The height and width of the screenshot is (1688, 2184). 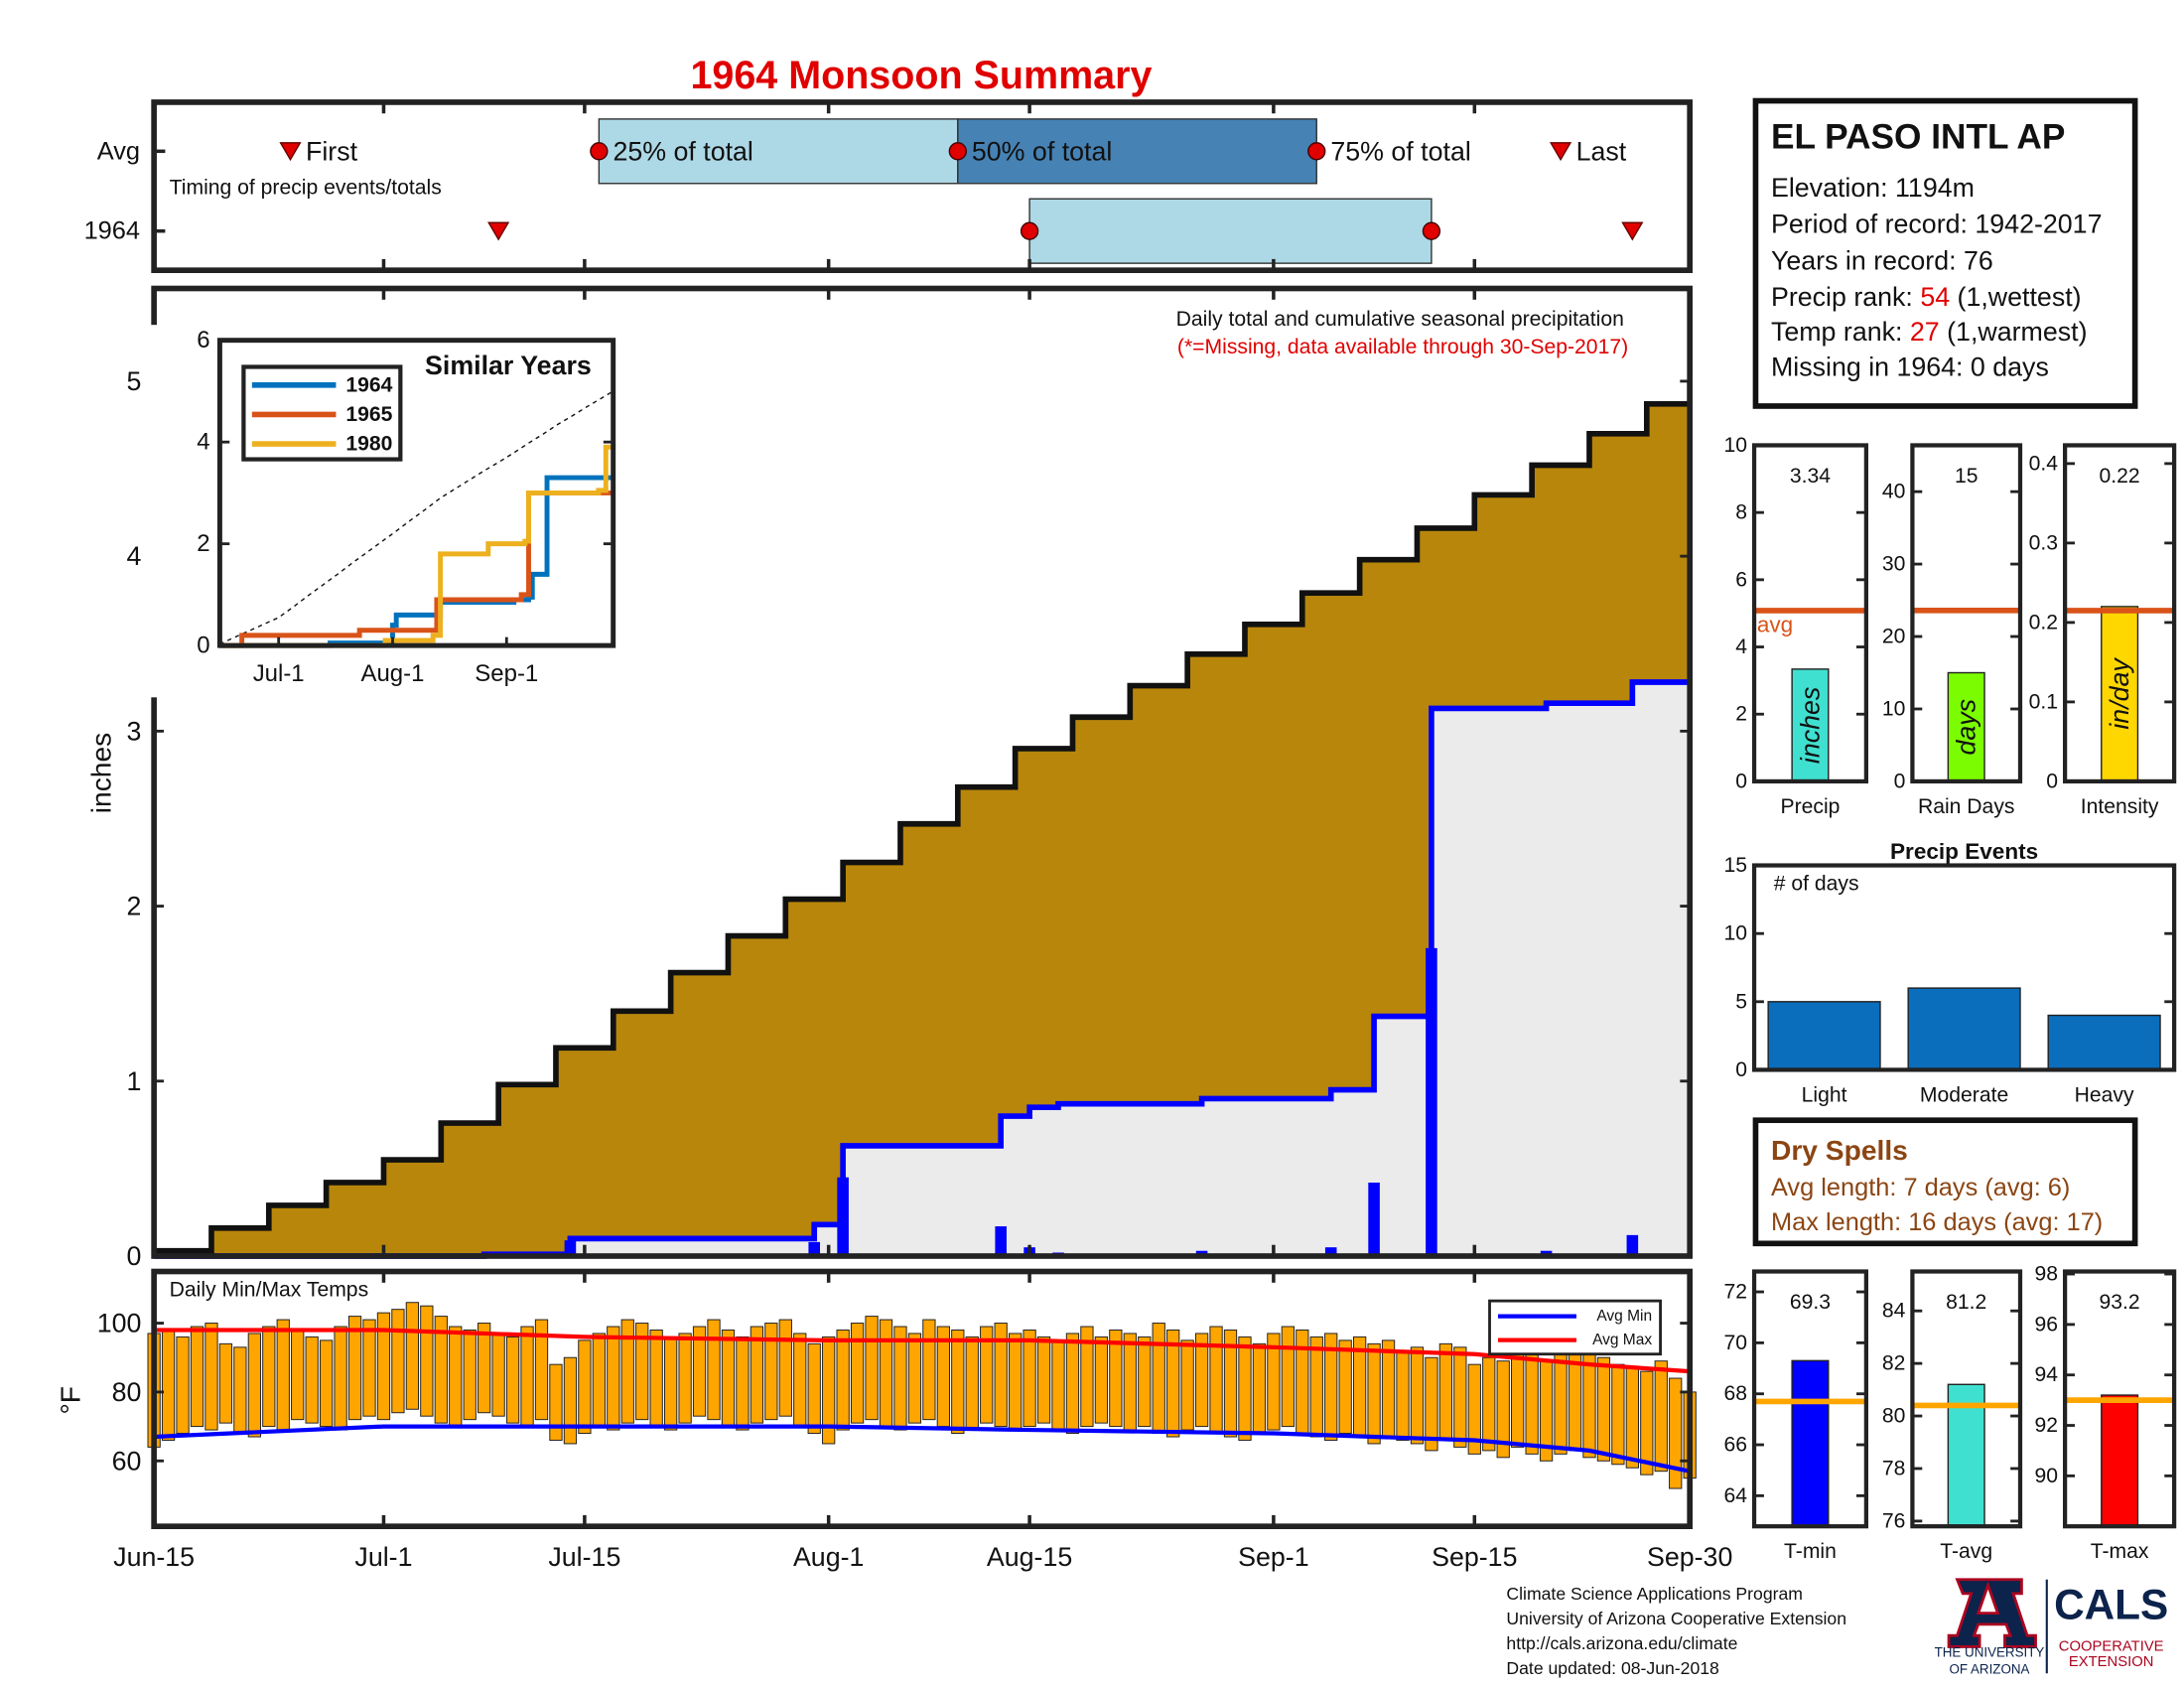 I want to click on dry-title: Dry Spells, so click(x=1839, y=1150).